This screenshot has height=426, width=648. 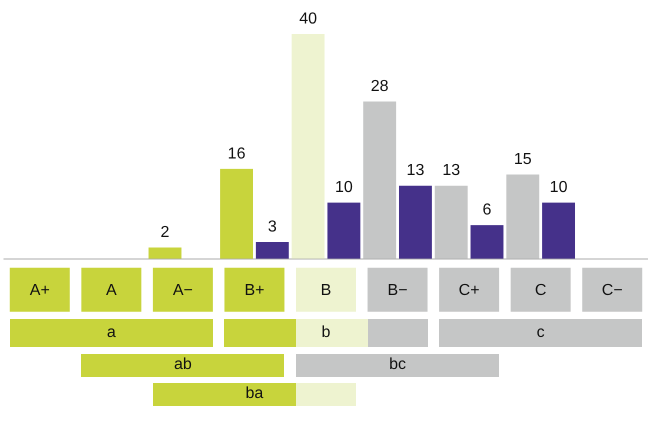 I want to click on group-strip: ab, so click(x=182, y=365).